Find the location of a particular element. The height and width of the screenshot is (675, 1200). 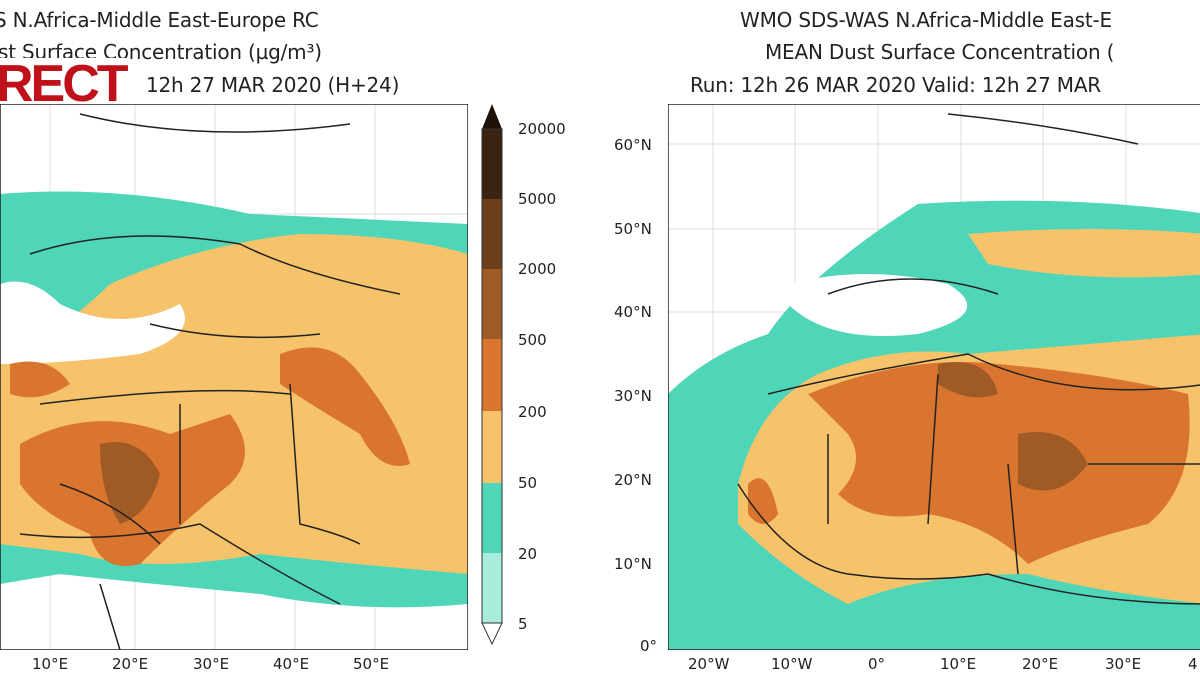

right-lat-tick: 60°N is located at coordinates (633, 145).